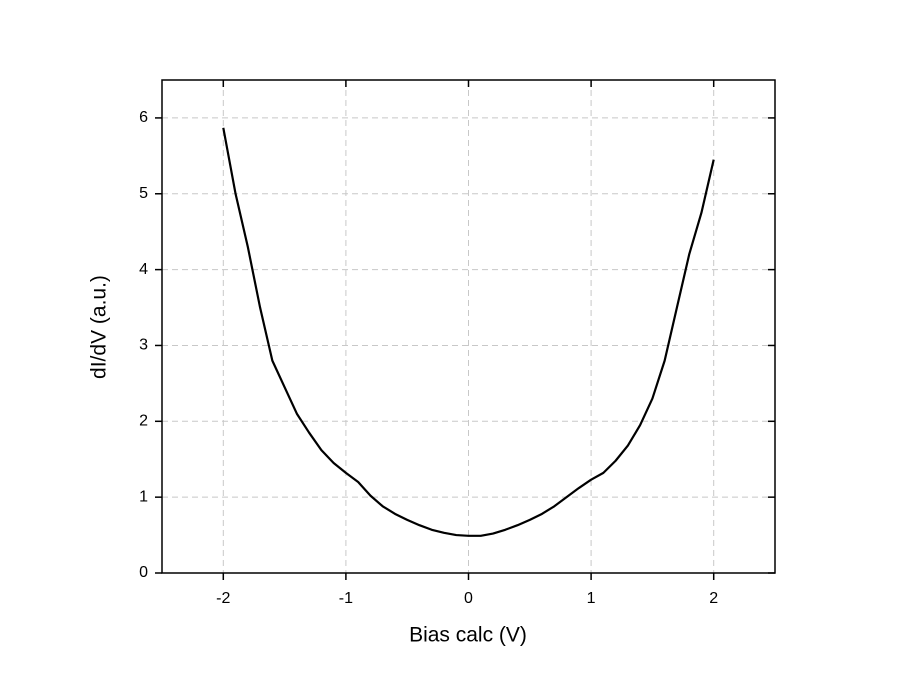 This screenshot has height=688, width=900. I want to click on y-tick-label: 4, so click(143, 269).